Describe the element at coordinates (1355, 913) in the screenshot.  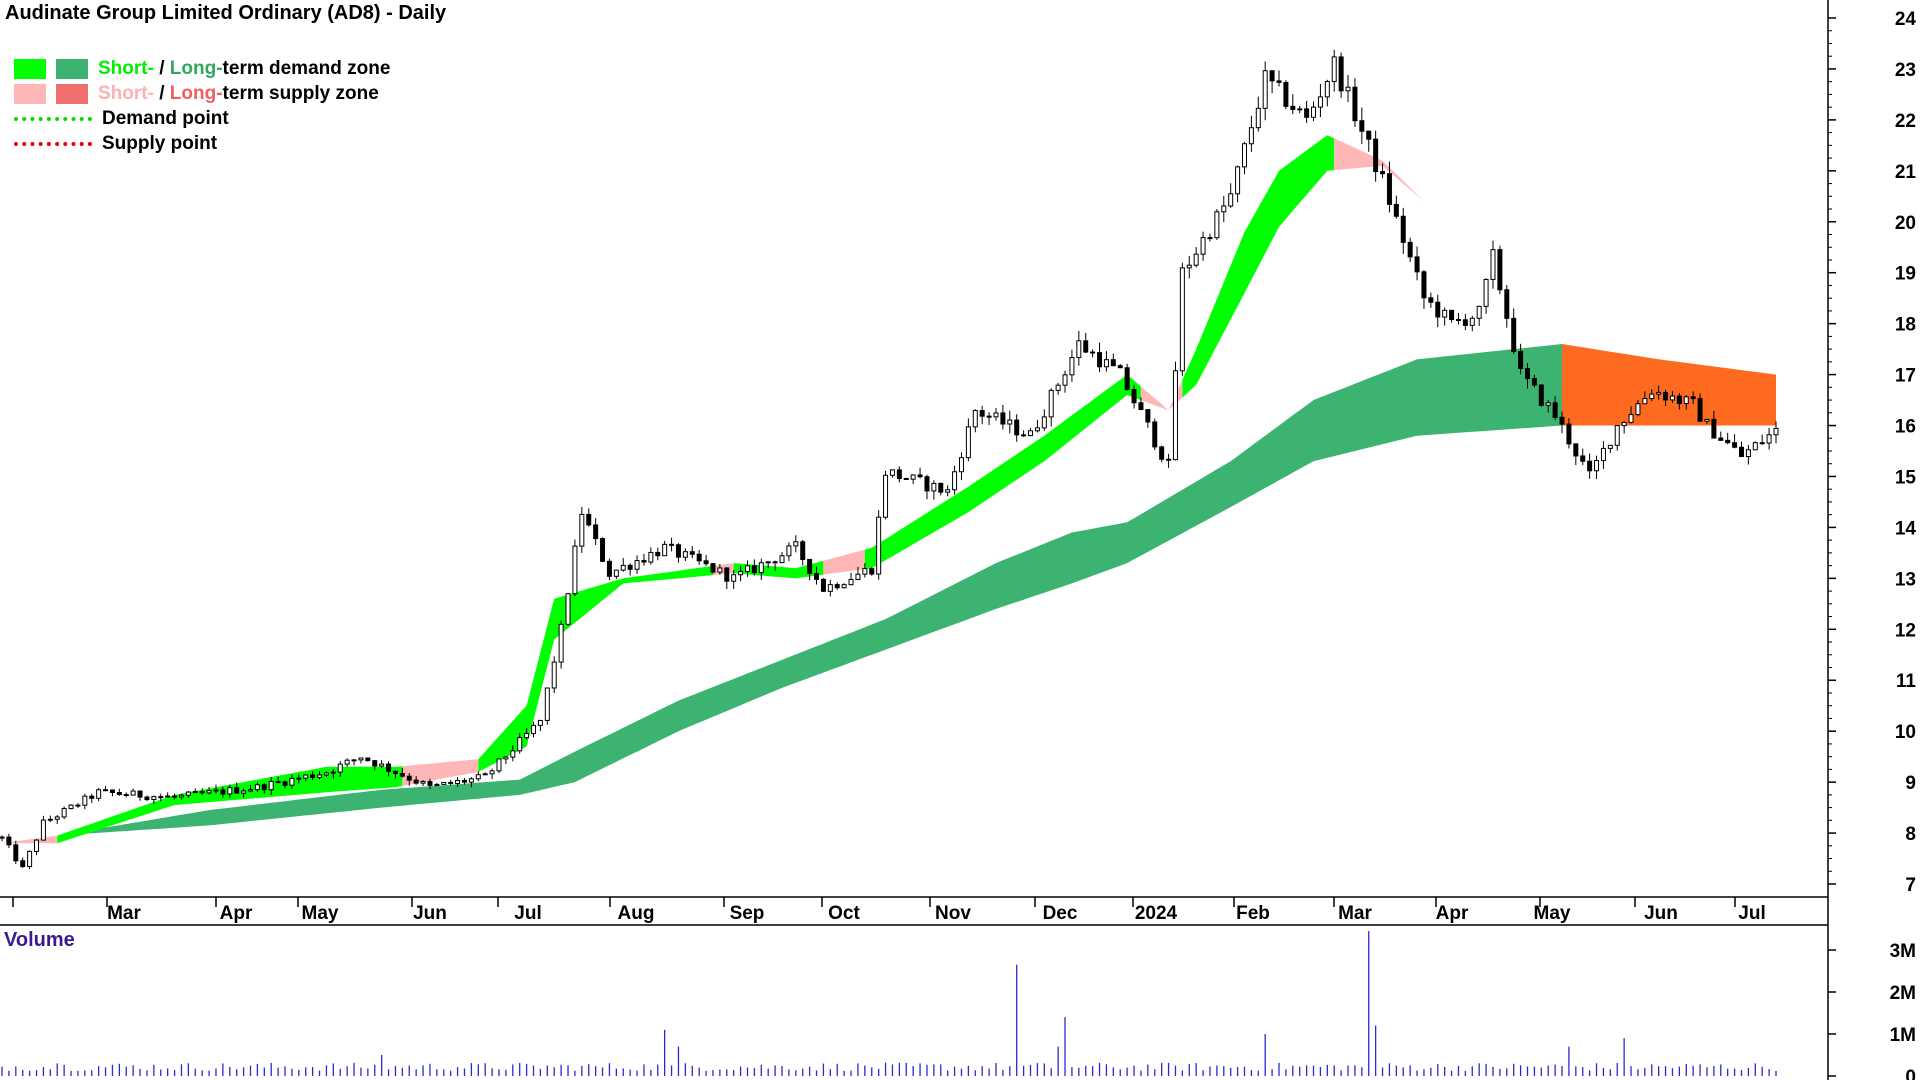
I see `x-tick-label: Mar` at that location.